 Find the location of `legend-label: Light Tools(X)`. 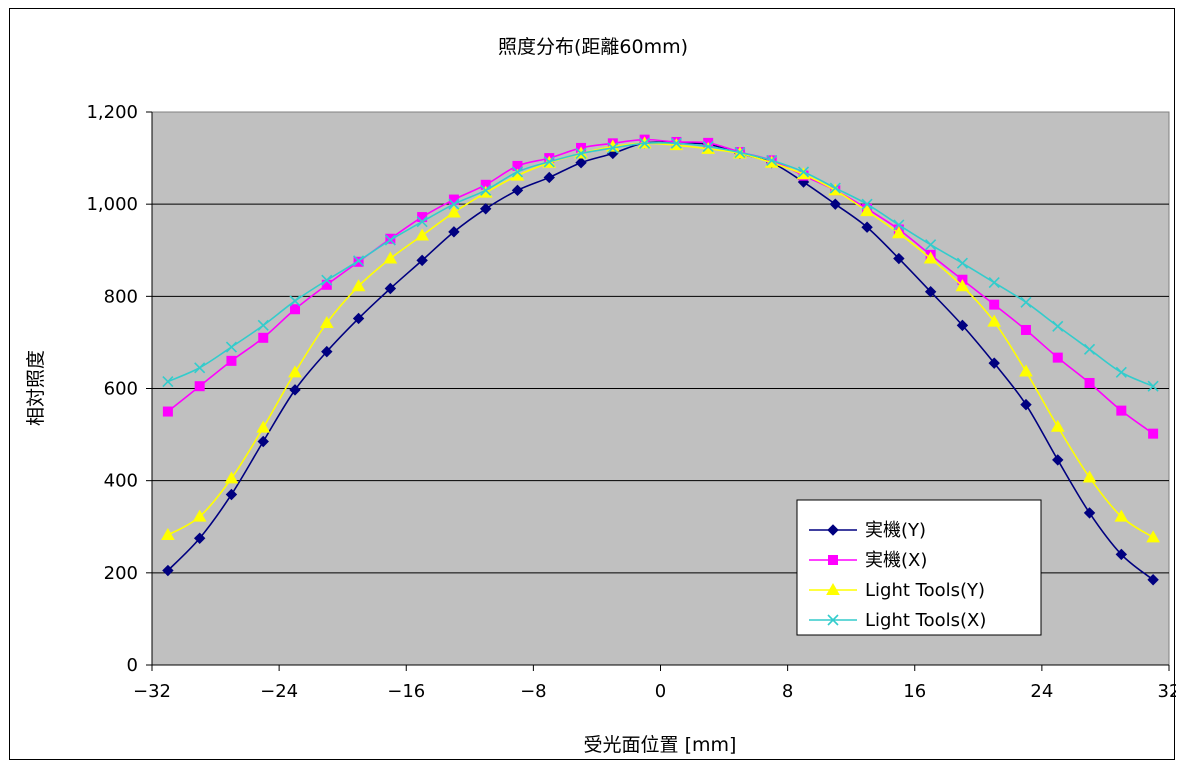

legend-label: Light Tools(X) is located at coordinates (925, 620).